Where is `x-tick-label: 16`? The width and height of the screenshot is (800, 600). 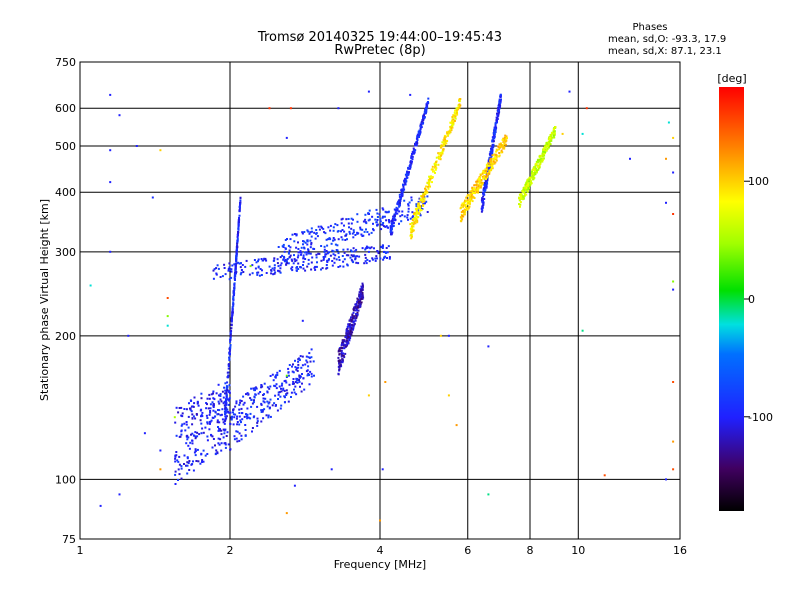
x-tick-label: 16 is located at coordinates (680, 550).